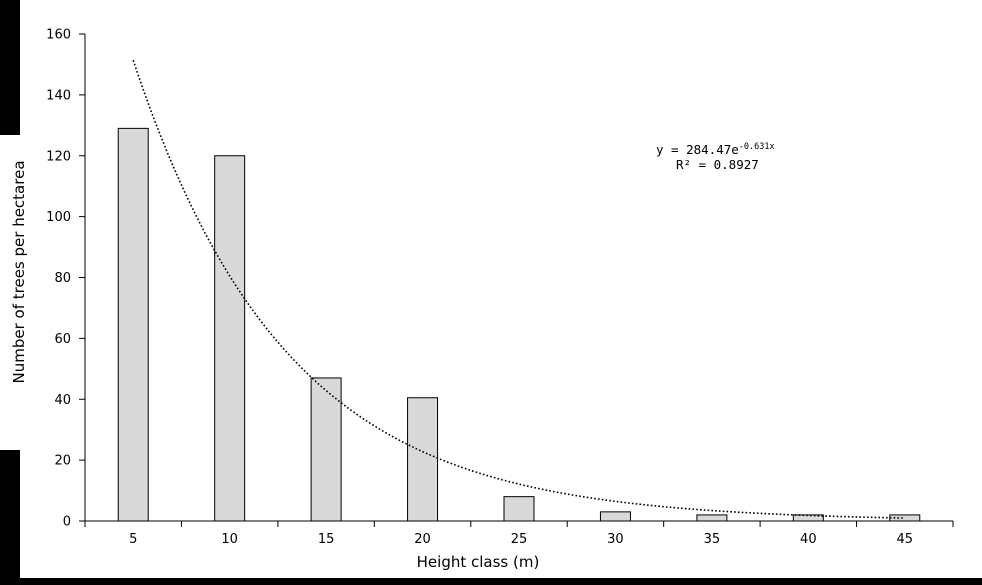 Image resolution: width=982 pixels, height=585 pixels. I want to click on equation-exponent: -0.631x, so click(757, 147).